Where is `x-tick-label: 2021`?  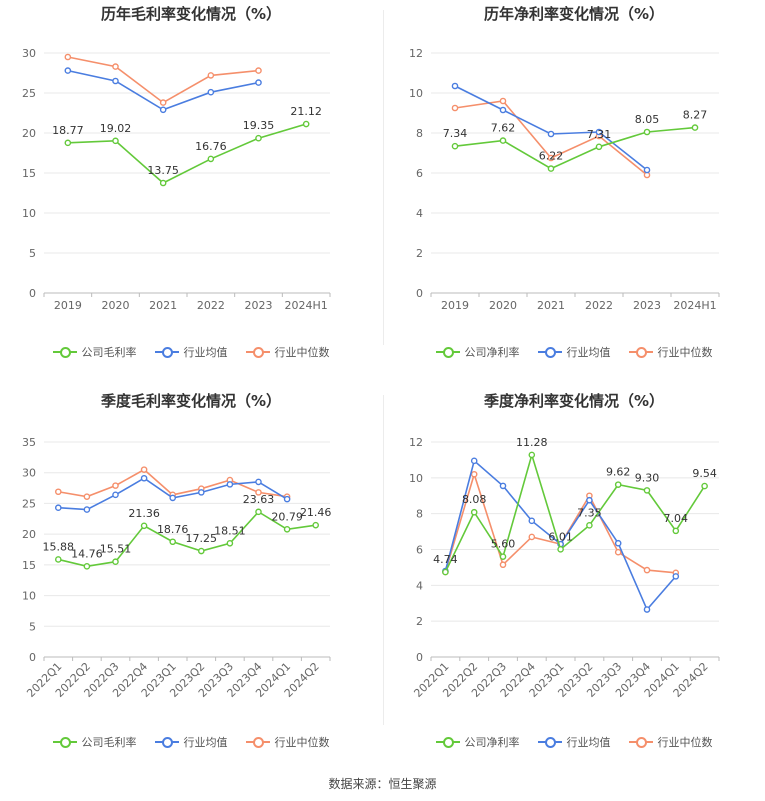 x-tick-label: 2021 is located at coordinates (551, 305).